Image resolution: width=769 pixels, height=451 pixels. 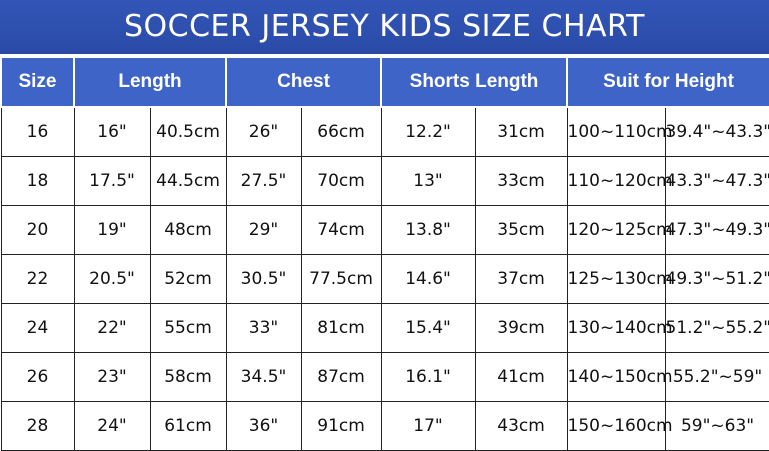 I want to click on cell-chest-in: 26", so click(x=263, y=131).